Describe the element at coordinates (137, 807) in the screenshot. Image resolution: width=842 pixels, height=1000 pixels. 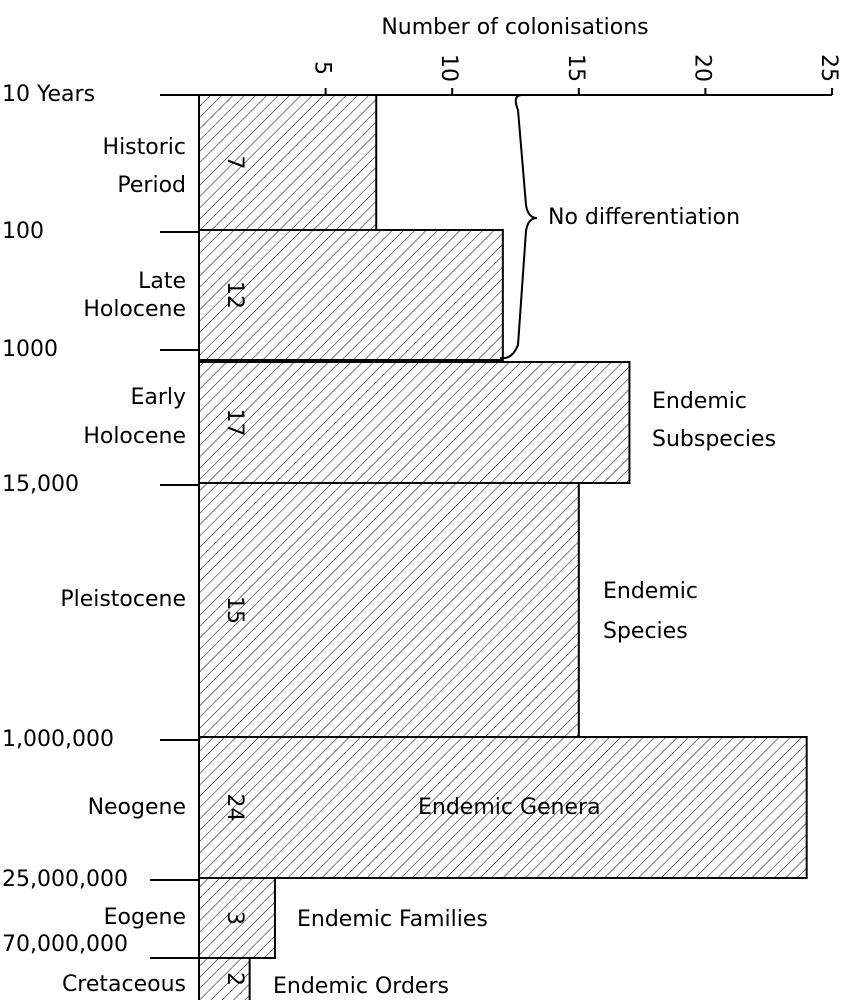
I see `category-label: Neogene` at that location.